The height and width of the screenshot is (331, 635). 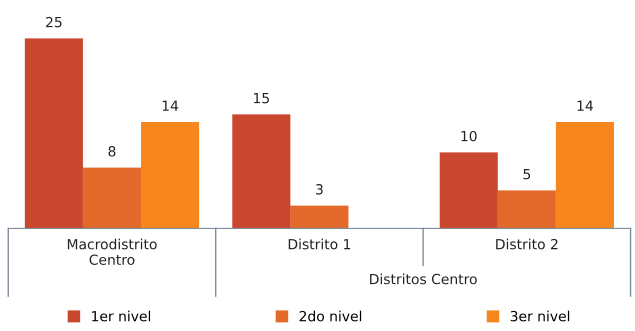 What do you see at coordinates (526, 174) in the screenshot?
I see `data-label: 5` at bounding box center [526, 174].